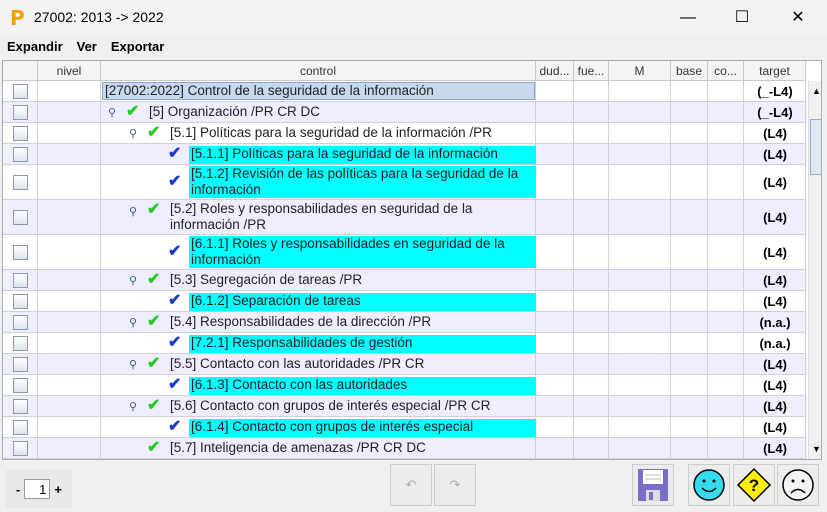  What do you see at coordinates (775, 71) in the screenshot?
I see `column-header-target: target` at bounding box center [775, 71].